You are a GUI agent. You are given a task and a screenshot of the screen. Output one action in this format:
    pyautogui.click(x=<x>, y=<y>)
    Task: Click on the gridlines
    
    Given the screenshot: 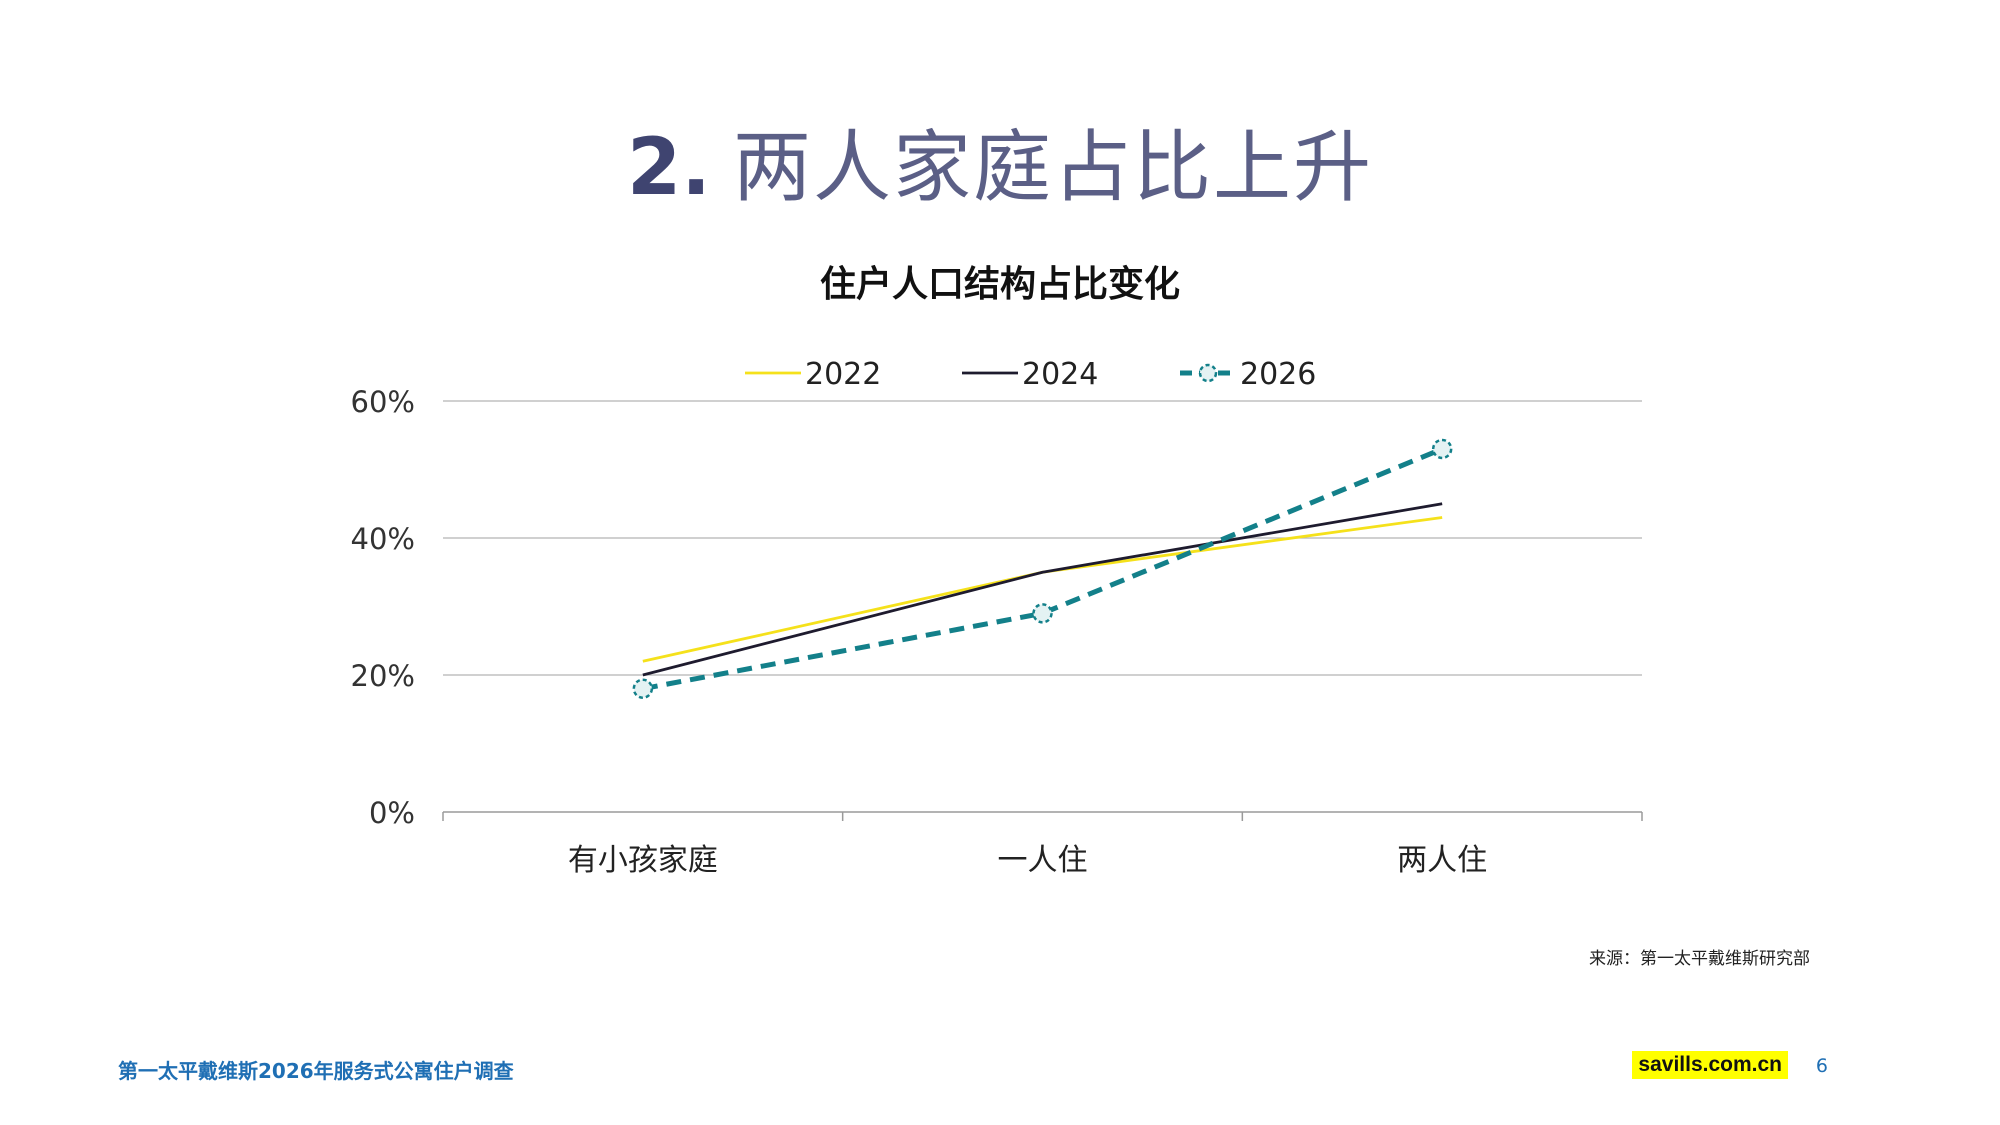 What is the action you would take?
    pyautogui.click(x=1042, y=538)
    